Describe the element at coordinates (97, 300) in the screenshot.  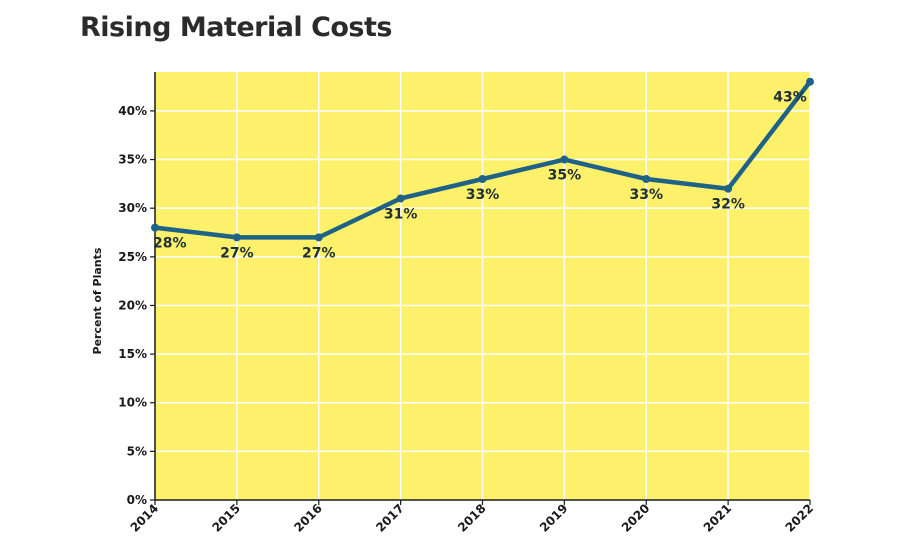
I see `y-axis-label: Percent of Plants` at that location.